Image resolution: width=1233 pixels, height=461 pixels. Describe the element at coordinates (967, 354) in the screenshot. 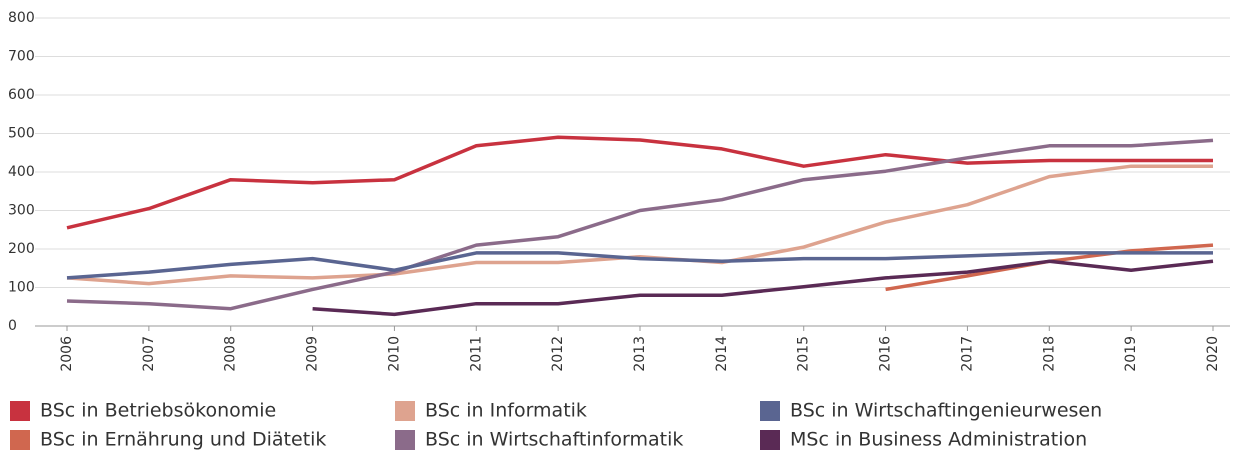

I see `x-tick-label: 2017` at that location.